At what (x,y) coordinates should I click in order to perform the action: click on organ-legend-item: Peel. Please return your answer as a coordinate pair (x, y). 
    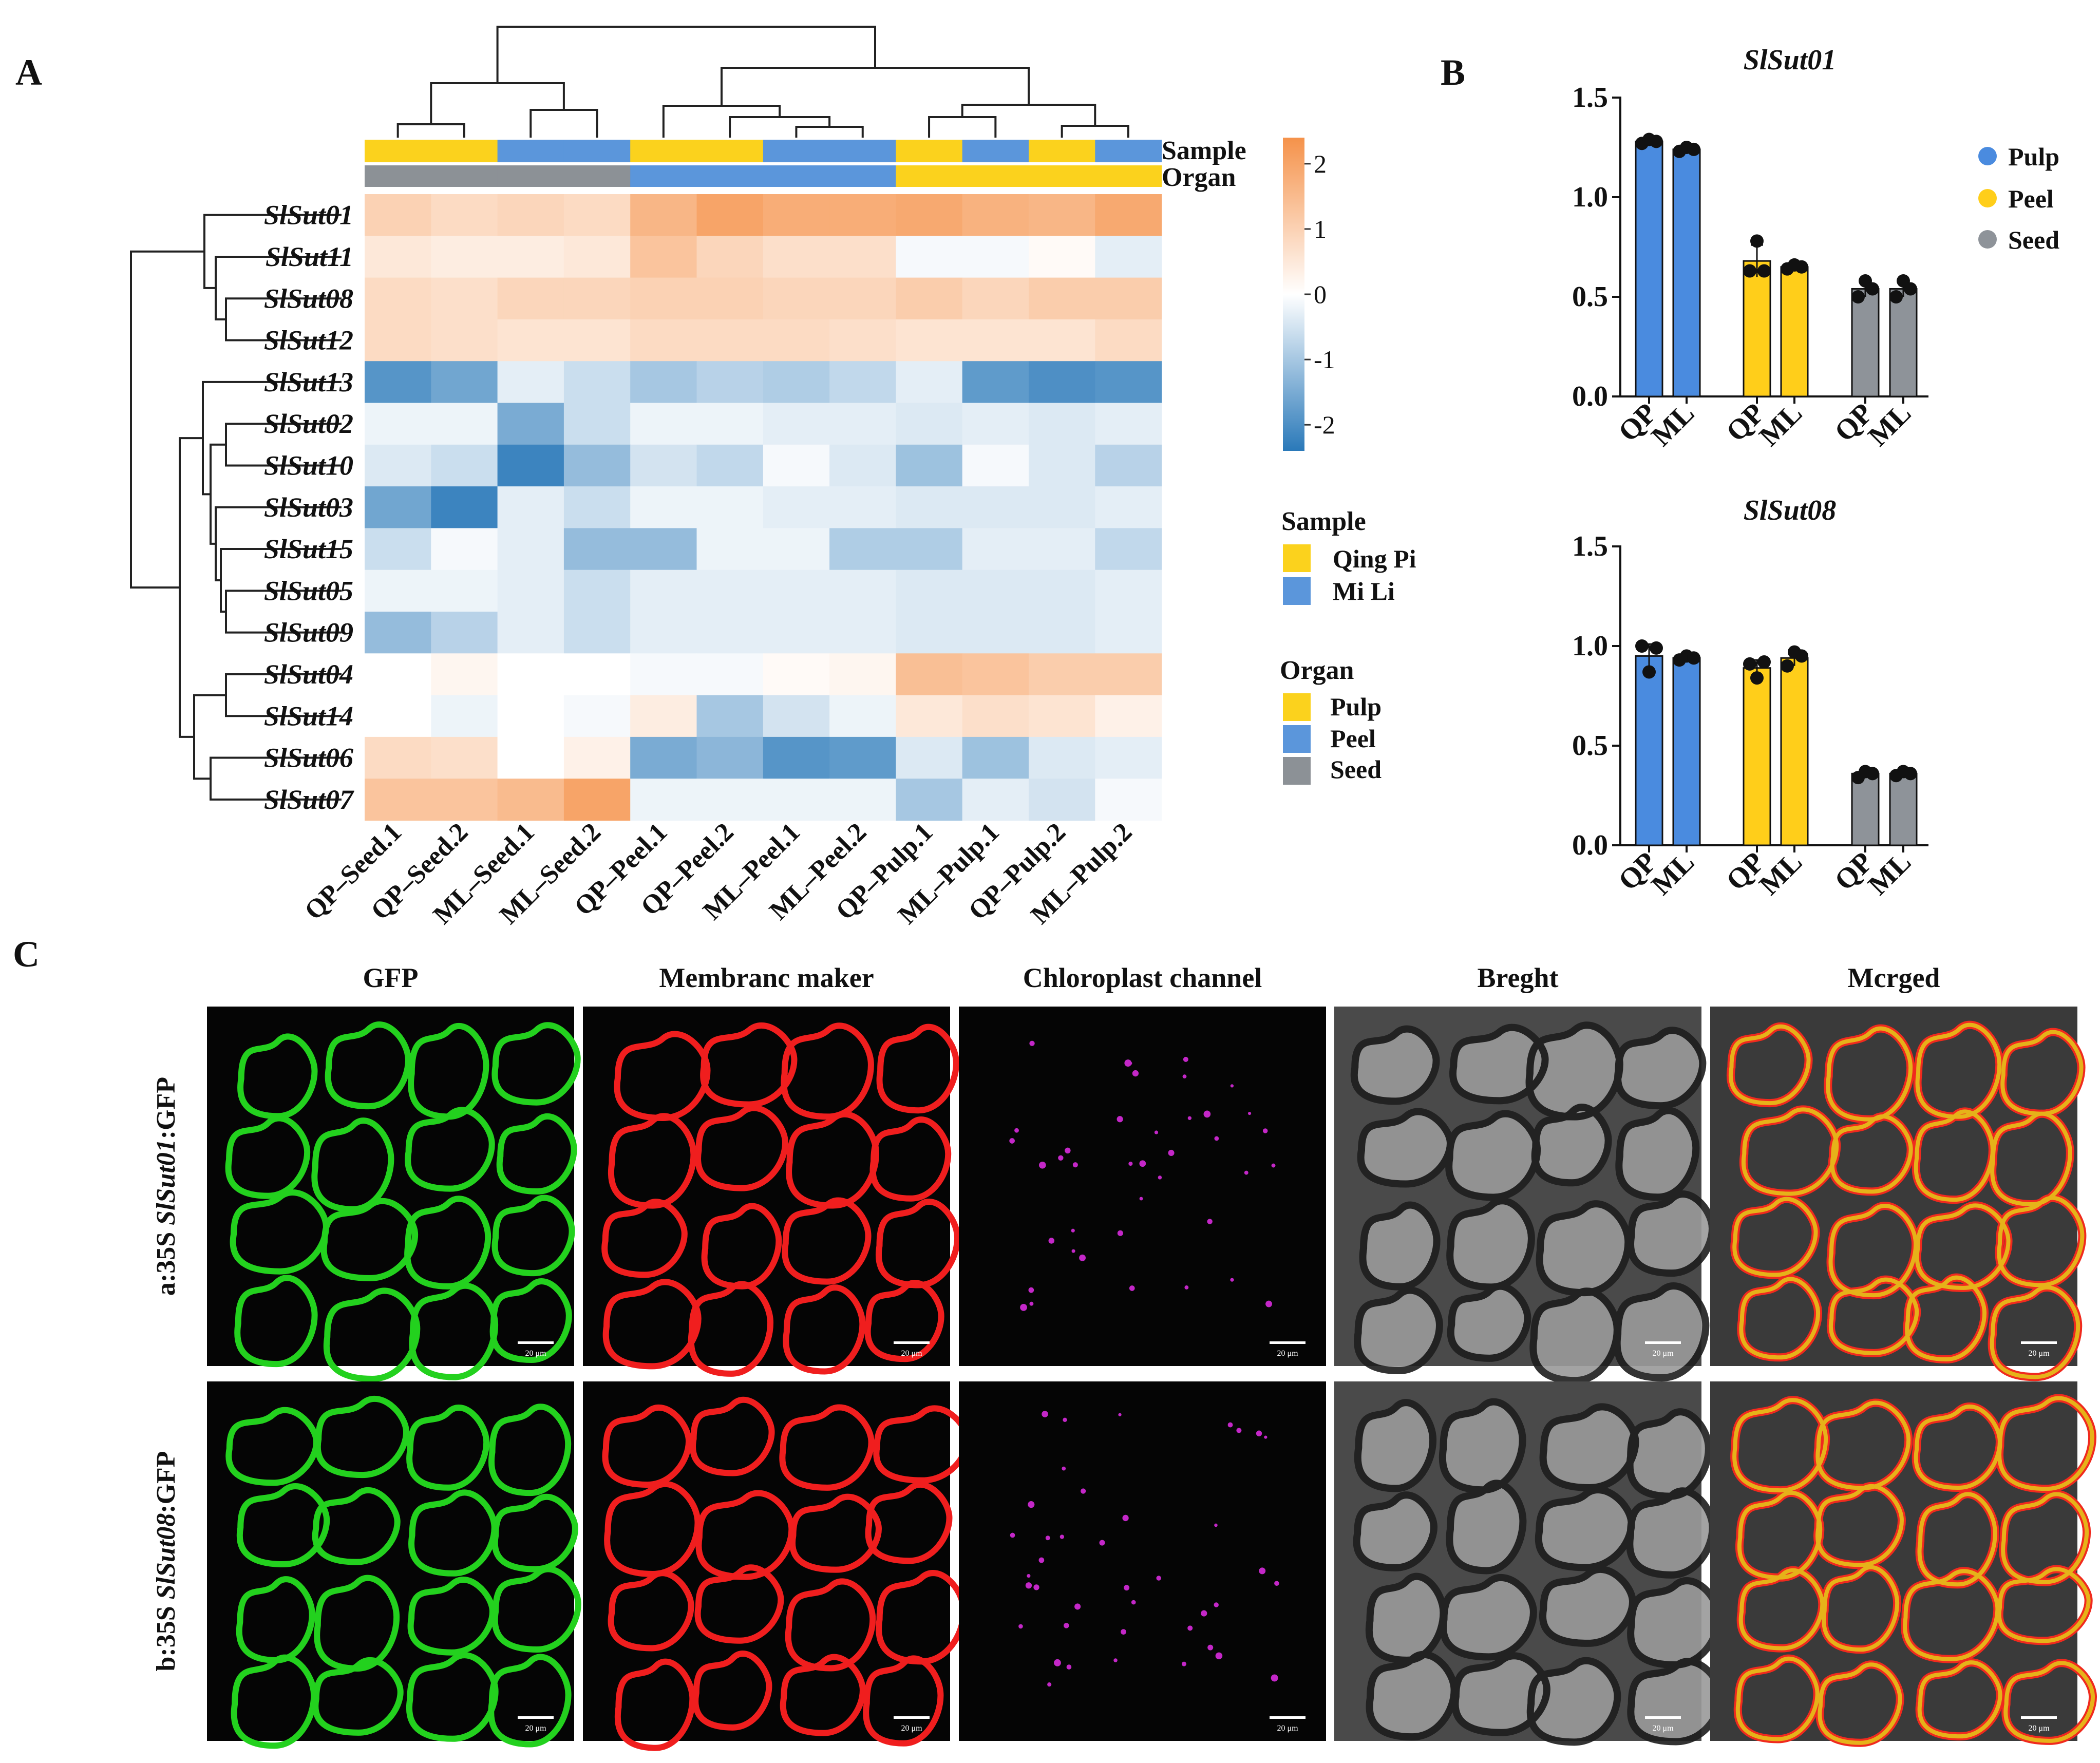
    Looking at the image, I should click on (1353, 738).